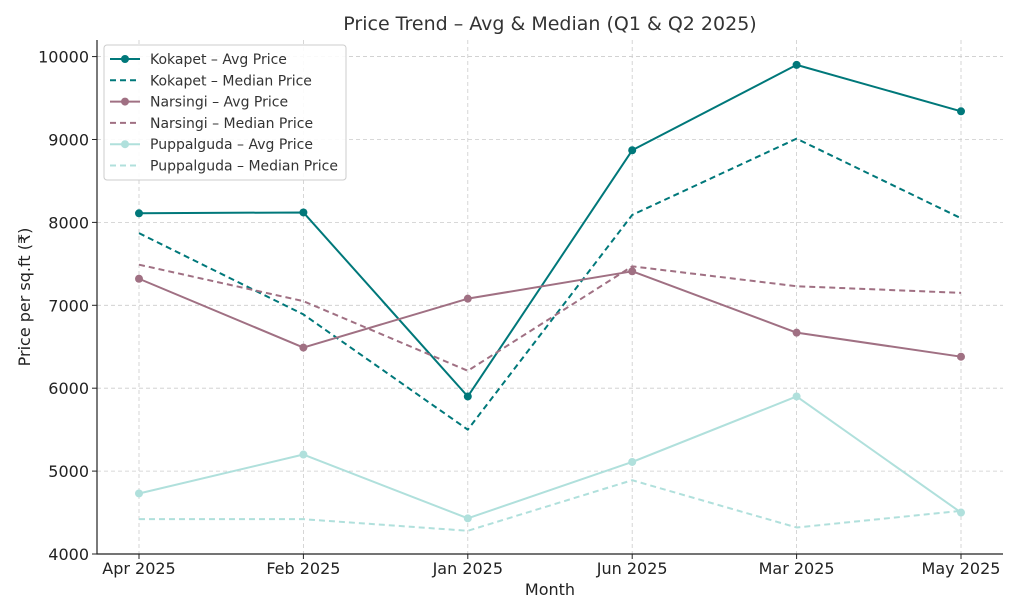 The image size is (1024, 614). I want to click on x-tick-label: Mar 2025, so click(797, 568).